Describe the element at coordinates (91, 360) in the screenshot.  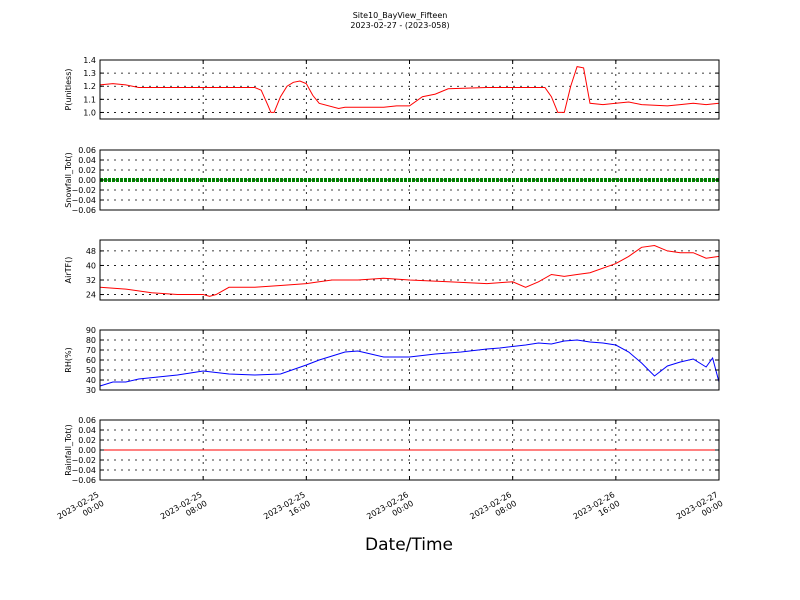
I see `y-tick-label: 60` at that location.